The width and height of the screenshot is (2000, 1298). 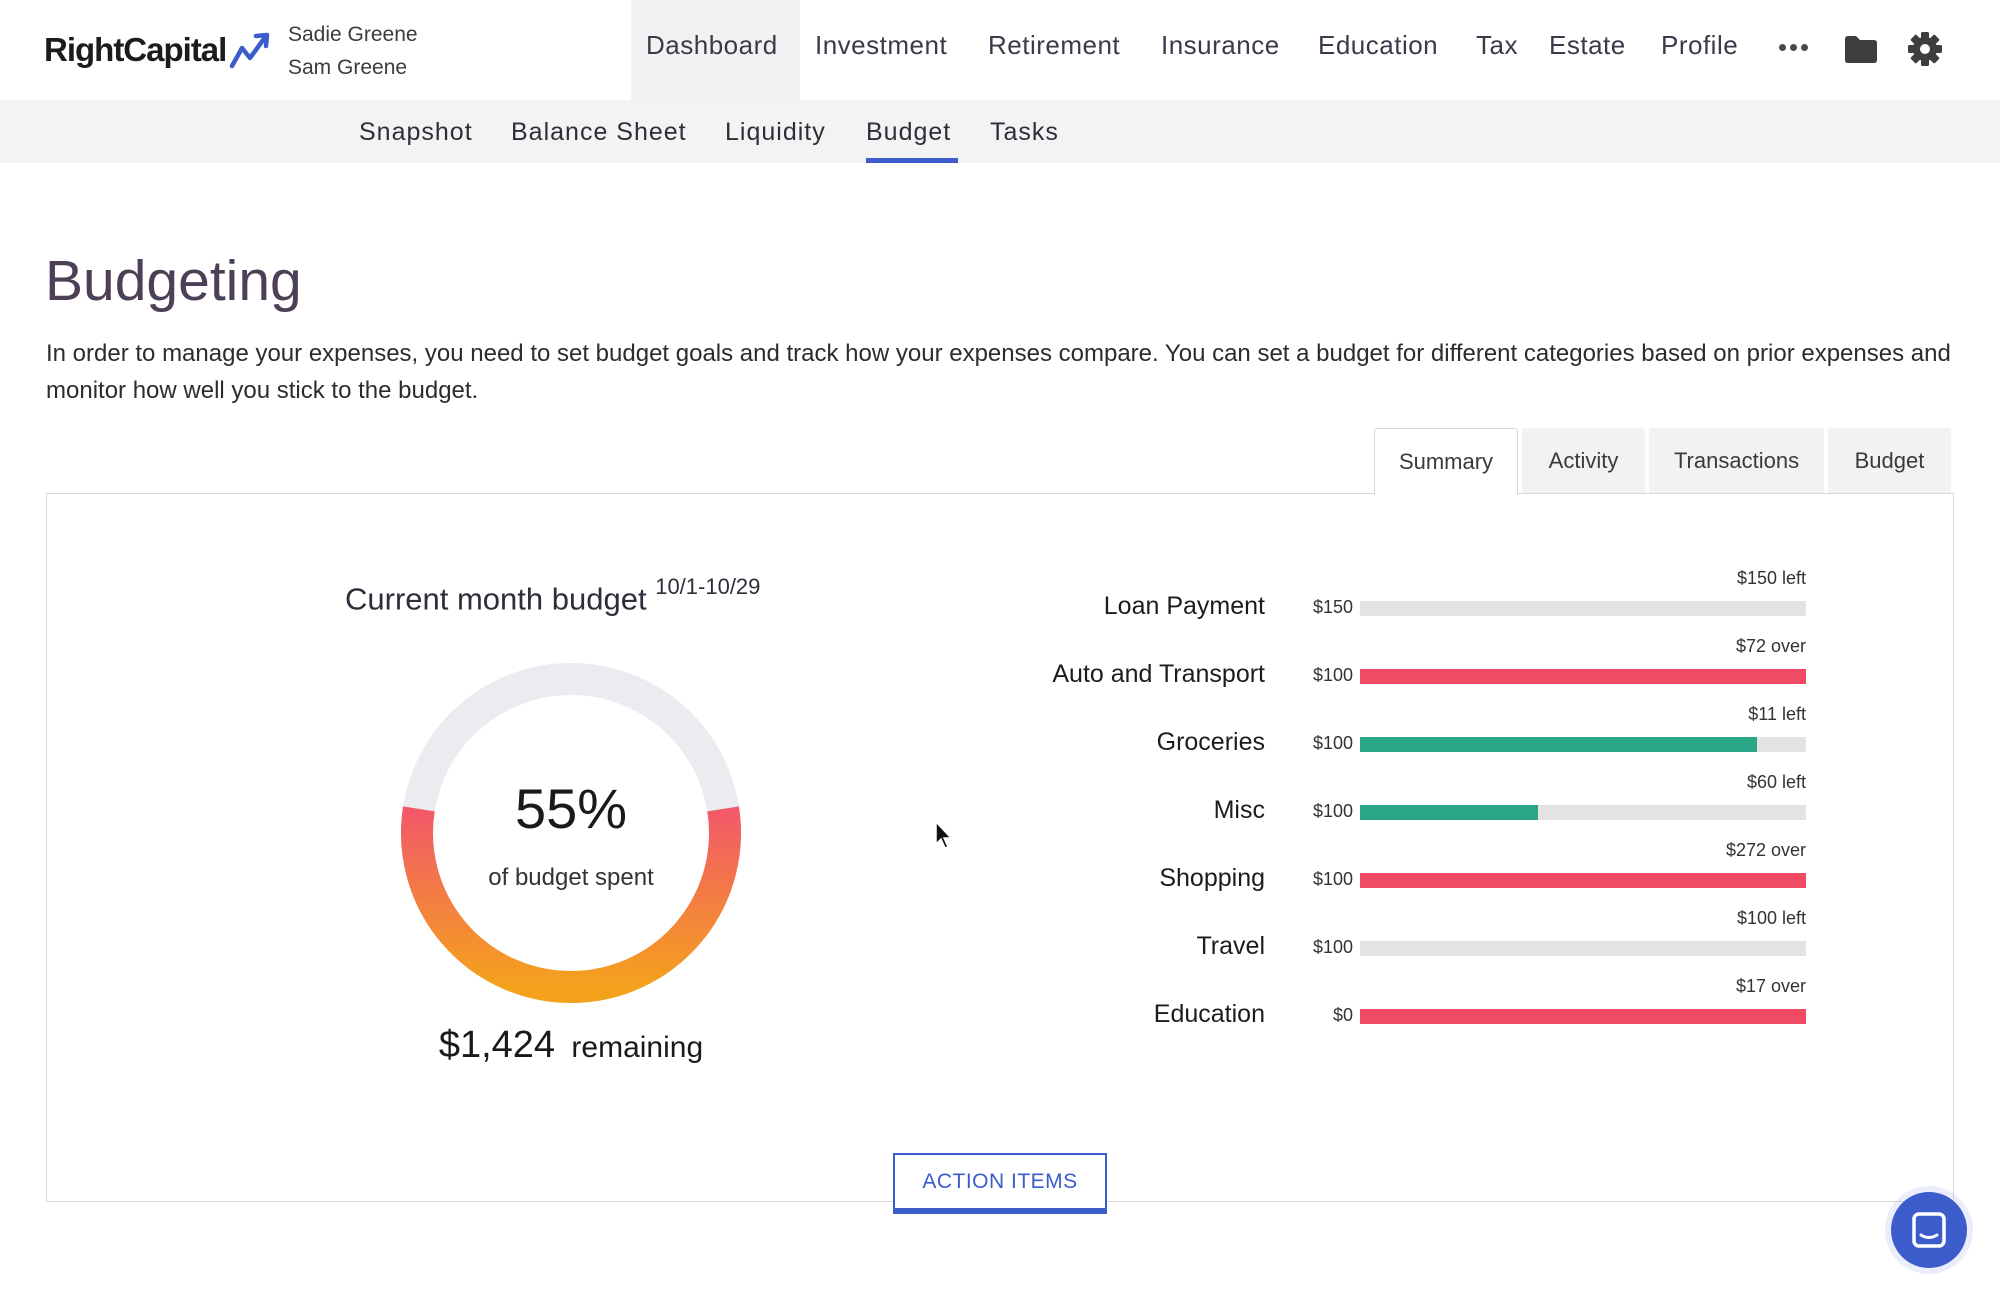 I want to click on page-title: Budgeting, so click(x=173, y=281).